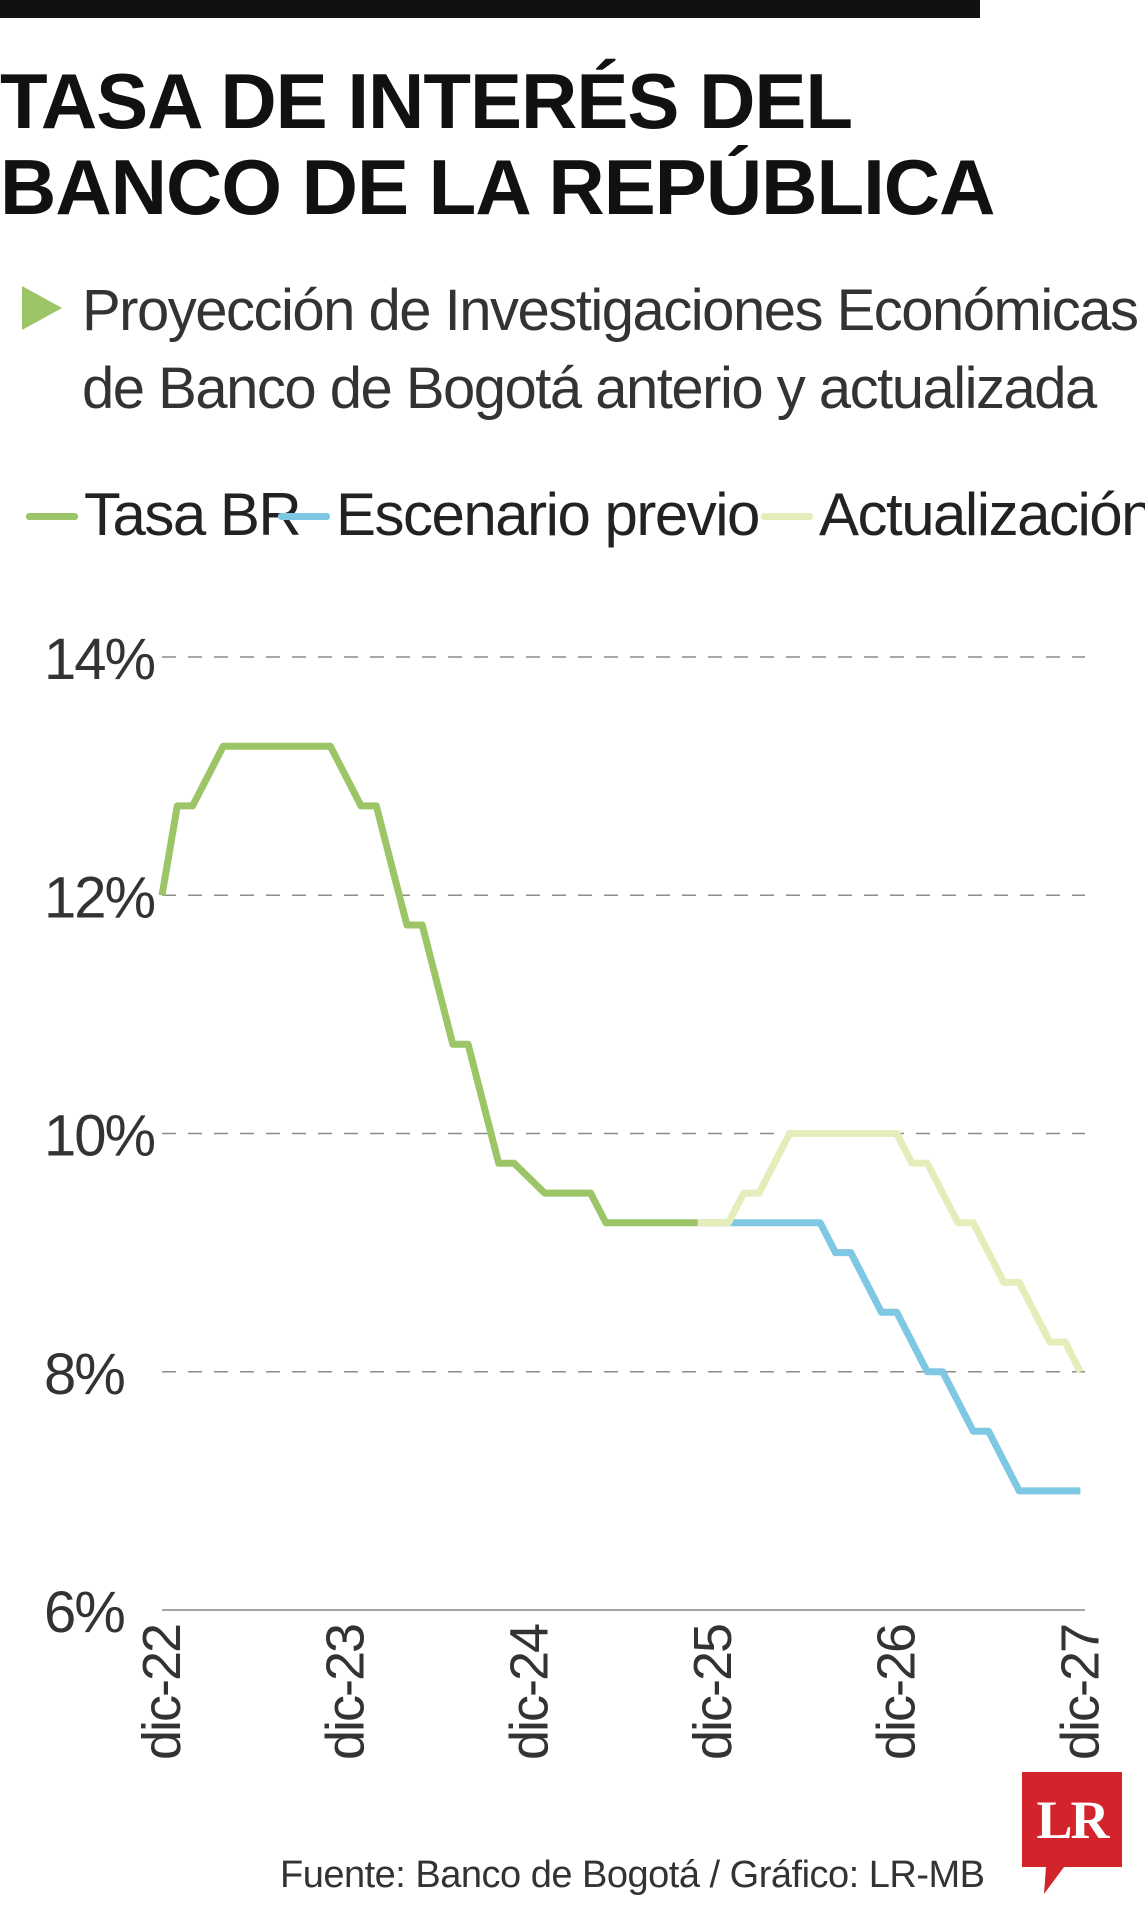 Image resolution: width=1145 pixels, height=1920 pixels. I want to click on chart-title-line-2: BANCO DE LA REPÚBLICA, so click(497, 187).